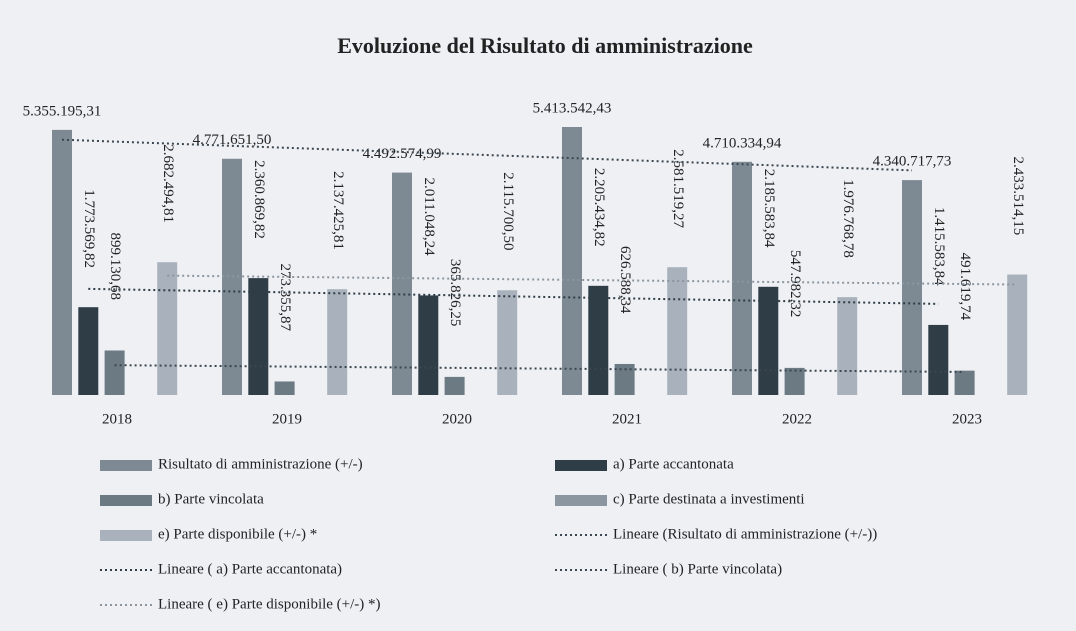 Image resolution: width=1076 pixels, height=631 pixels. What do you see at coordinates (795, 284) in the screenshot?
I see `data-label: 547.982,32` at bounding box center [795, 284].